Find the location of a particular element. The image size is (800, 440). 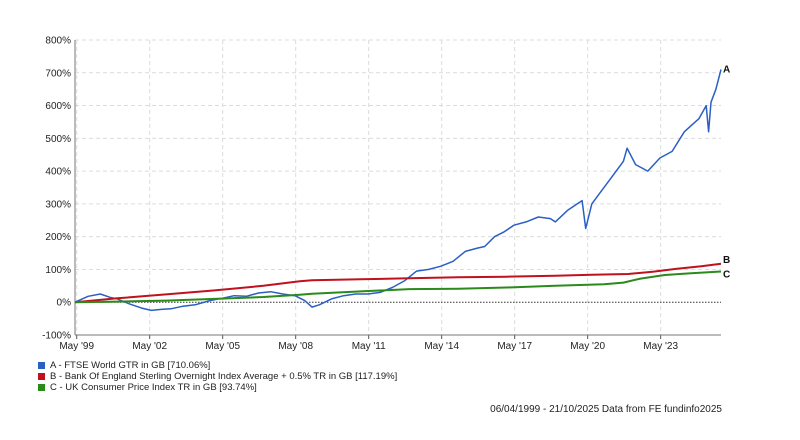

series-end-labels: A BC is located at coordinates (726, 172).